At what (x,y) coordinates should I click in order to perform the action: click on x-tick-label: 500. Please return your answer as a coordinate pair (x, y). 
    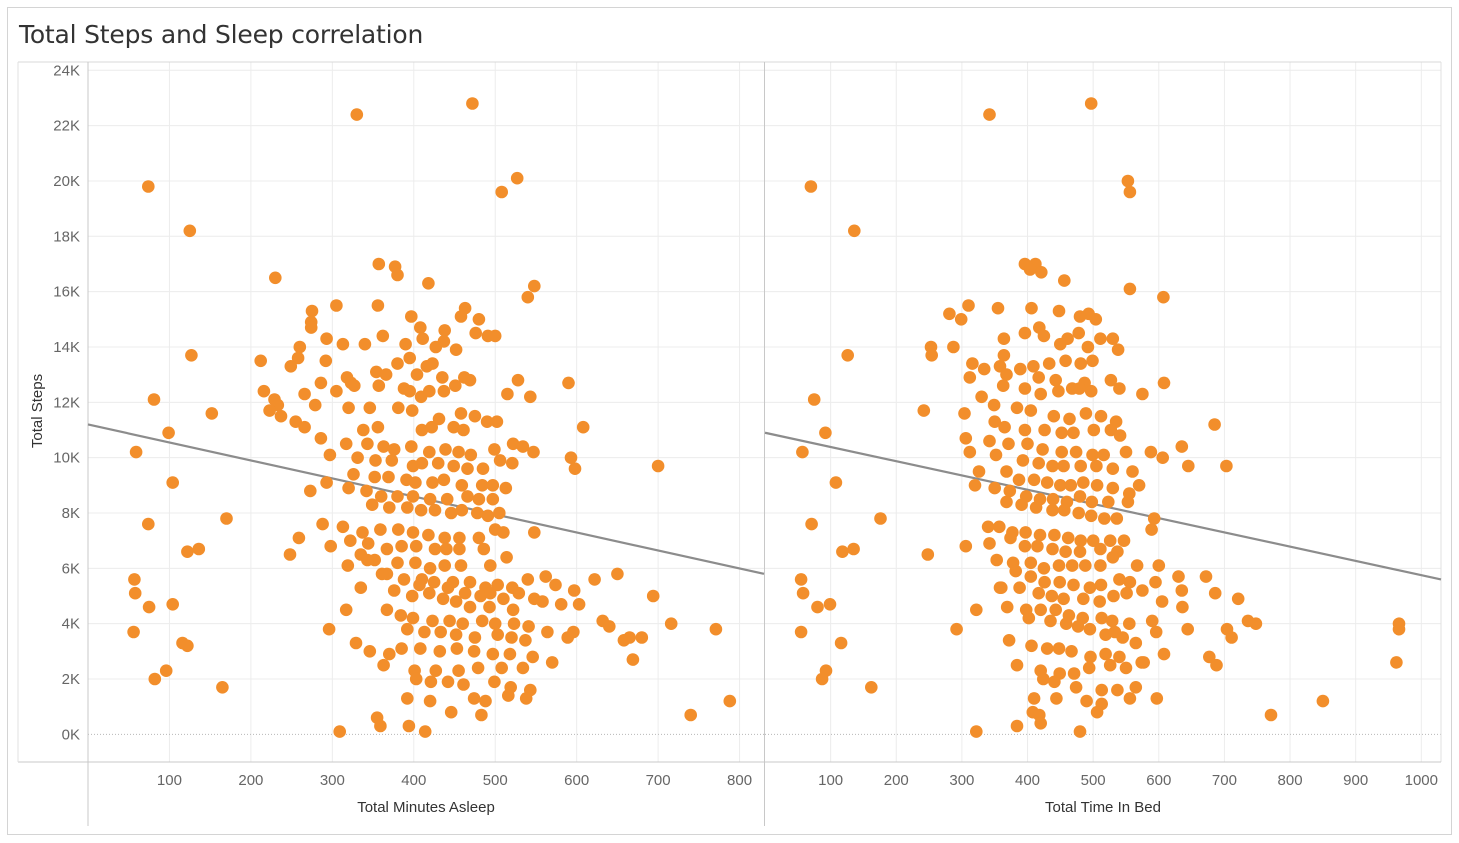
    Looking at the image, I should click on (1093, 780).